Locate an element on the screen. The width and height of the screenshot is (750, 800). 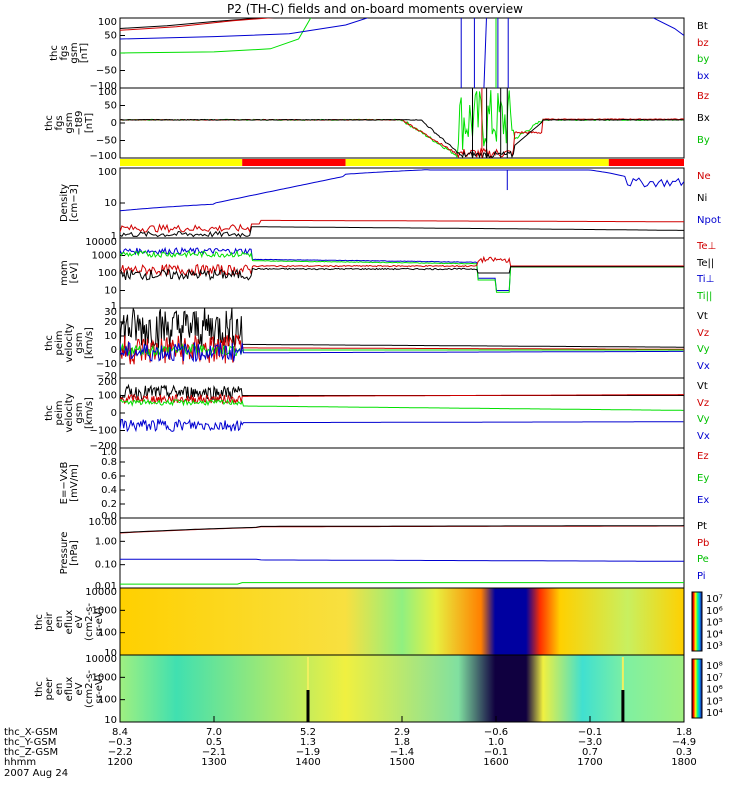
series-Ti-perp is located at coordinates (402, 268).